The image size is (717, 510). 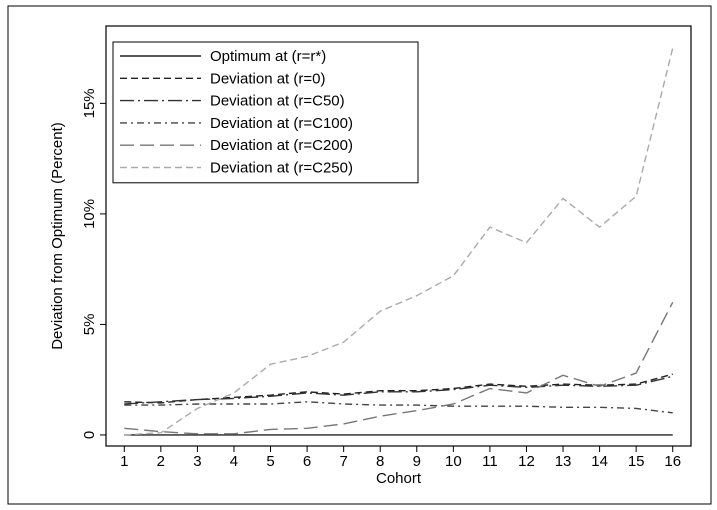 I want to click on legend-label: Deviation at (r=0), so click(x=267, y=78).